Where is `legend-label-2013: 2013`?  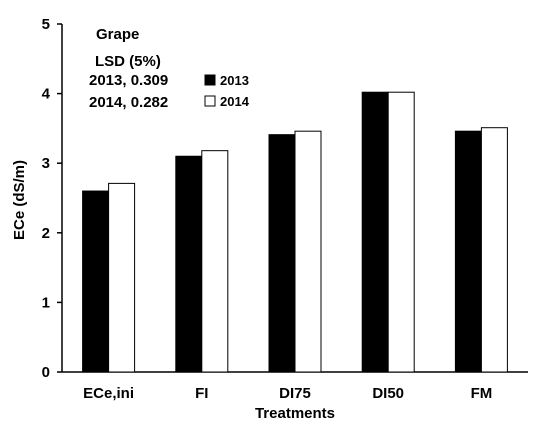 legend-label-2013: 2013 is located at coordinates (234, 80).